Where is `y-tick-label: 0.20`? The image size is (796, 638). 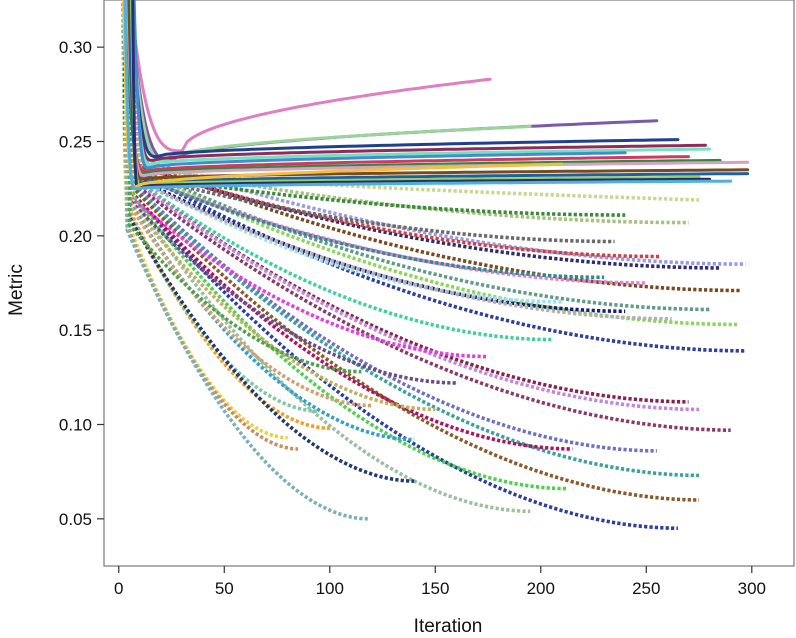
y-tick-label: 0.20 is located at coordinates (75, 236).